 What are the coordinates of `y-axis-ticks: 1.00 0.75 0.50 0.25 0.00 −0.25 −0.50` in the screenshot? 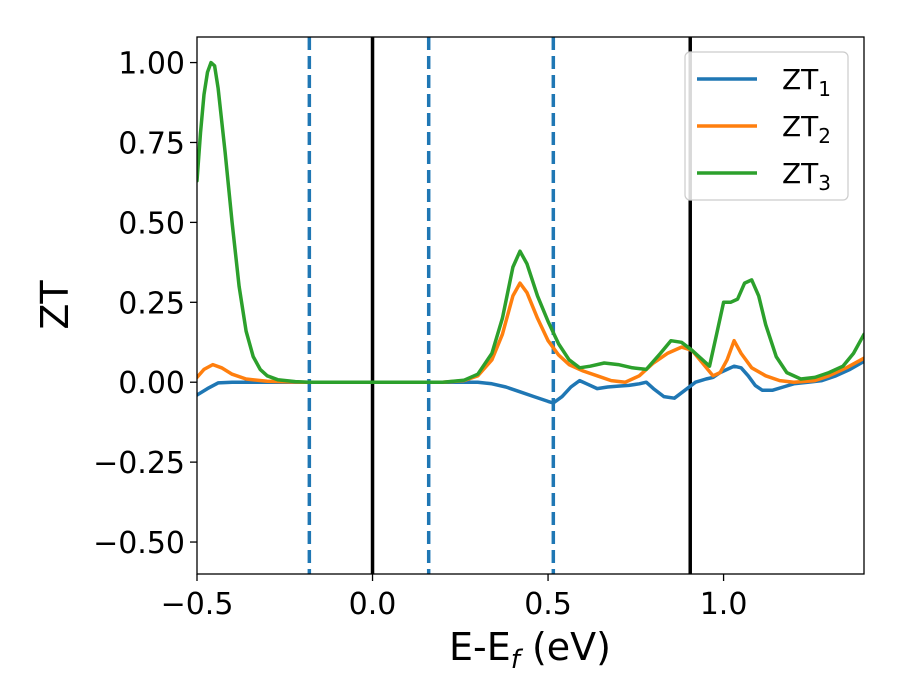 It's located at (145, 304).